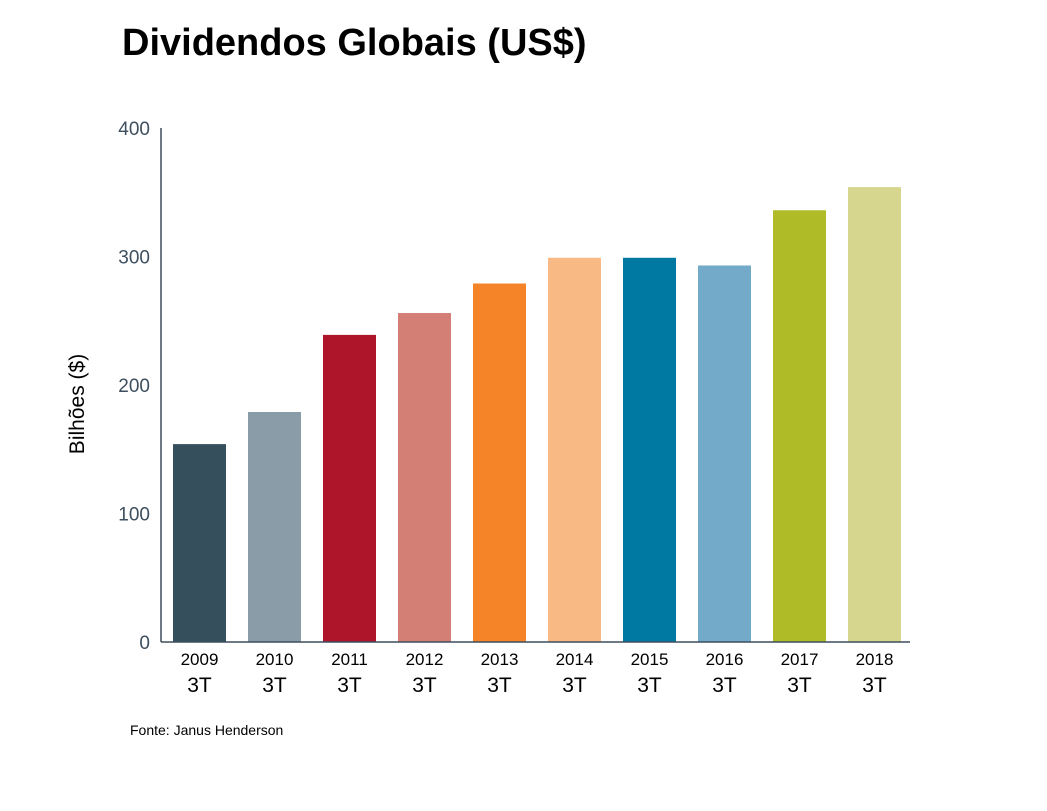  Describe the element at coordinates (274, 526) in the screenshot. I see `bar-2010` at that location.